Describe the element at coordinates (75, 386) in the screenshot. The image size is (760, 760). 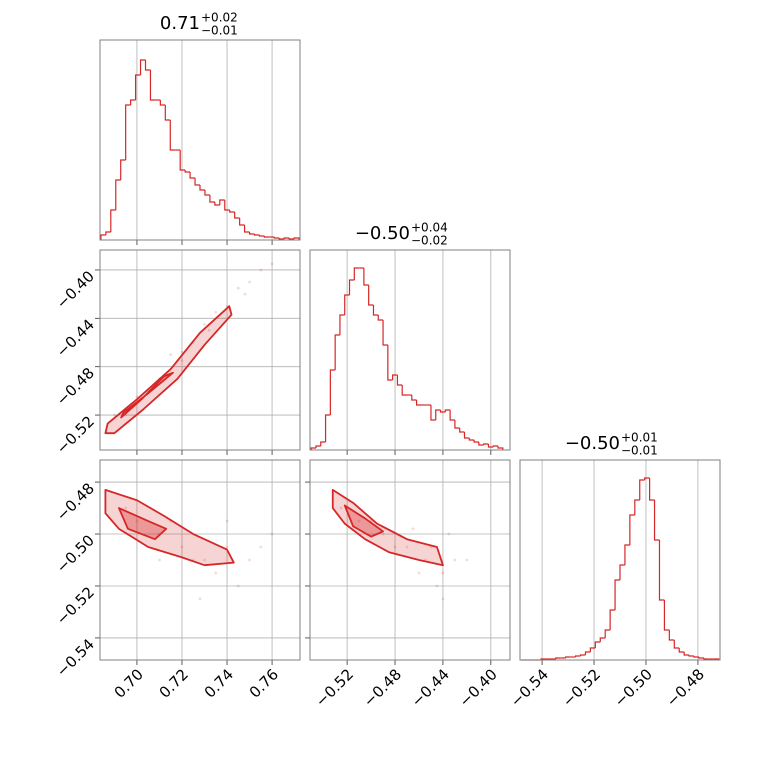
I see `y-tick-label: −0.48` at that location.